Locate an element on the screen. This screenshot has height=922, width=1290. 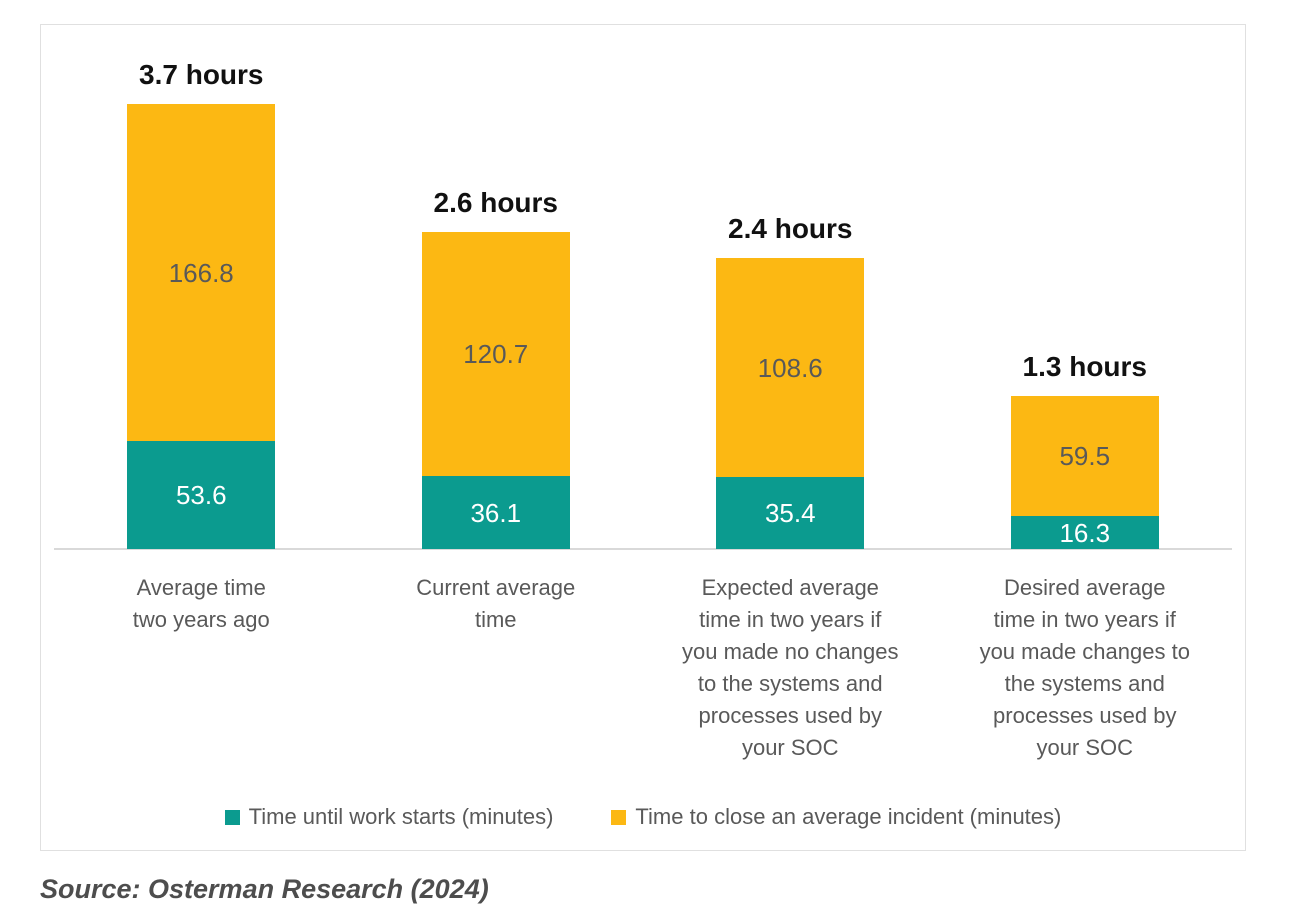
x-axis-line is located at coordinates (643, 549).